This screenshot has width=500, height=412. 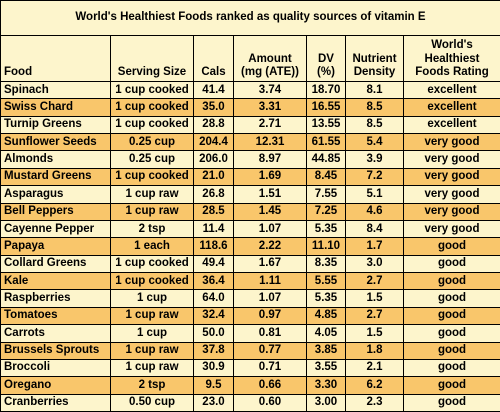 What do you see at coordinates (375, 368) in the screenshot?
I see `data-cell: 2.1` at bounding box center [375, 368].